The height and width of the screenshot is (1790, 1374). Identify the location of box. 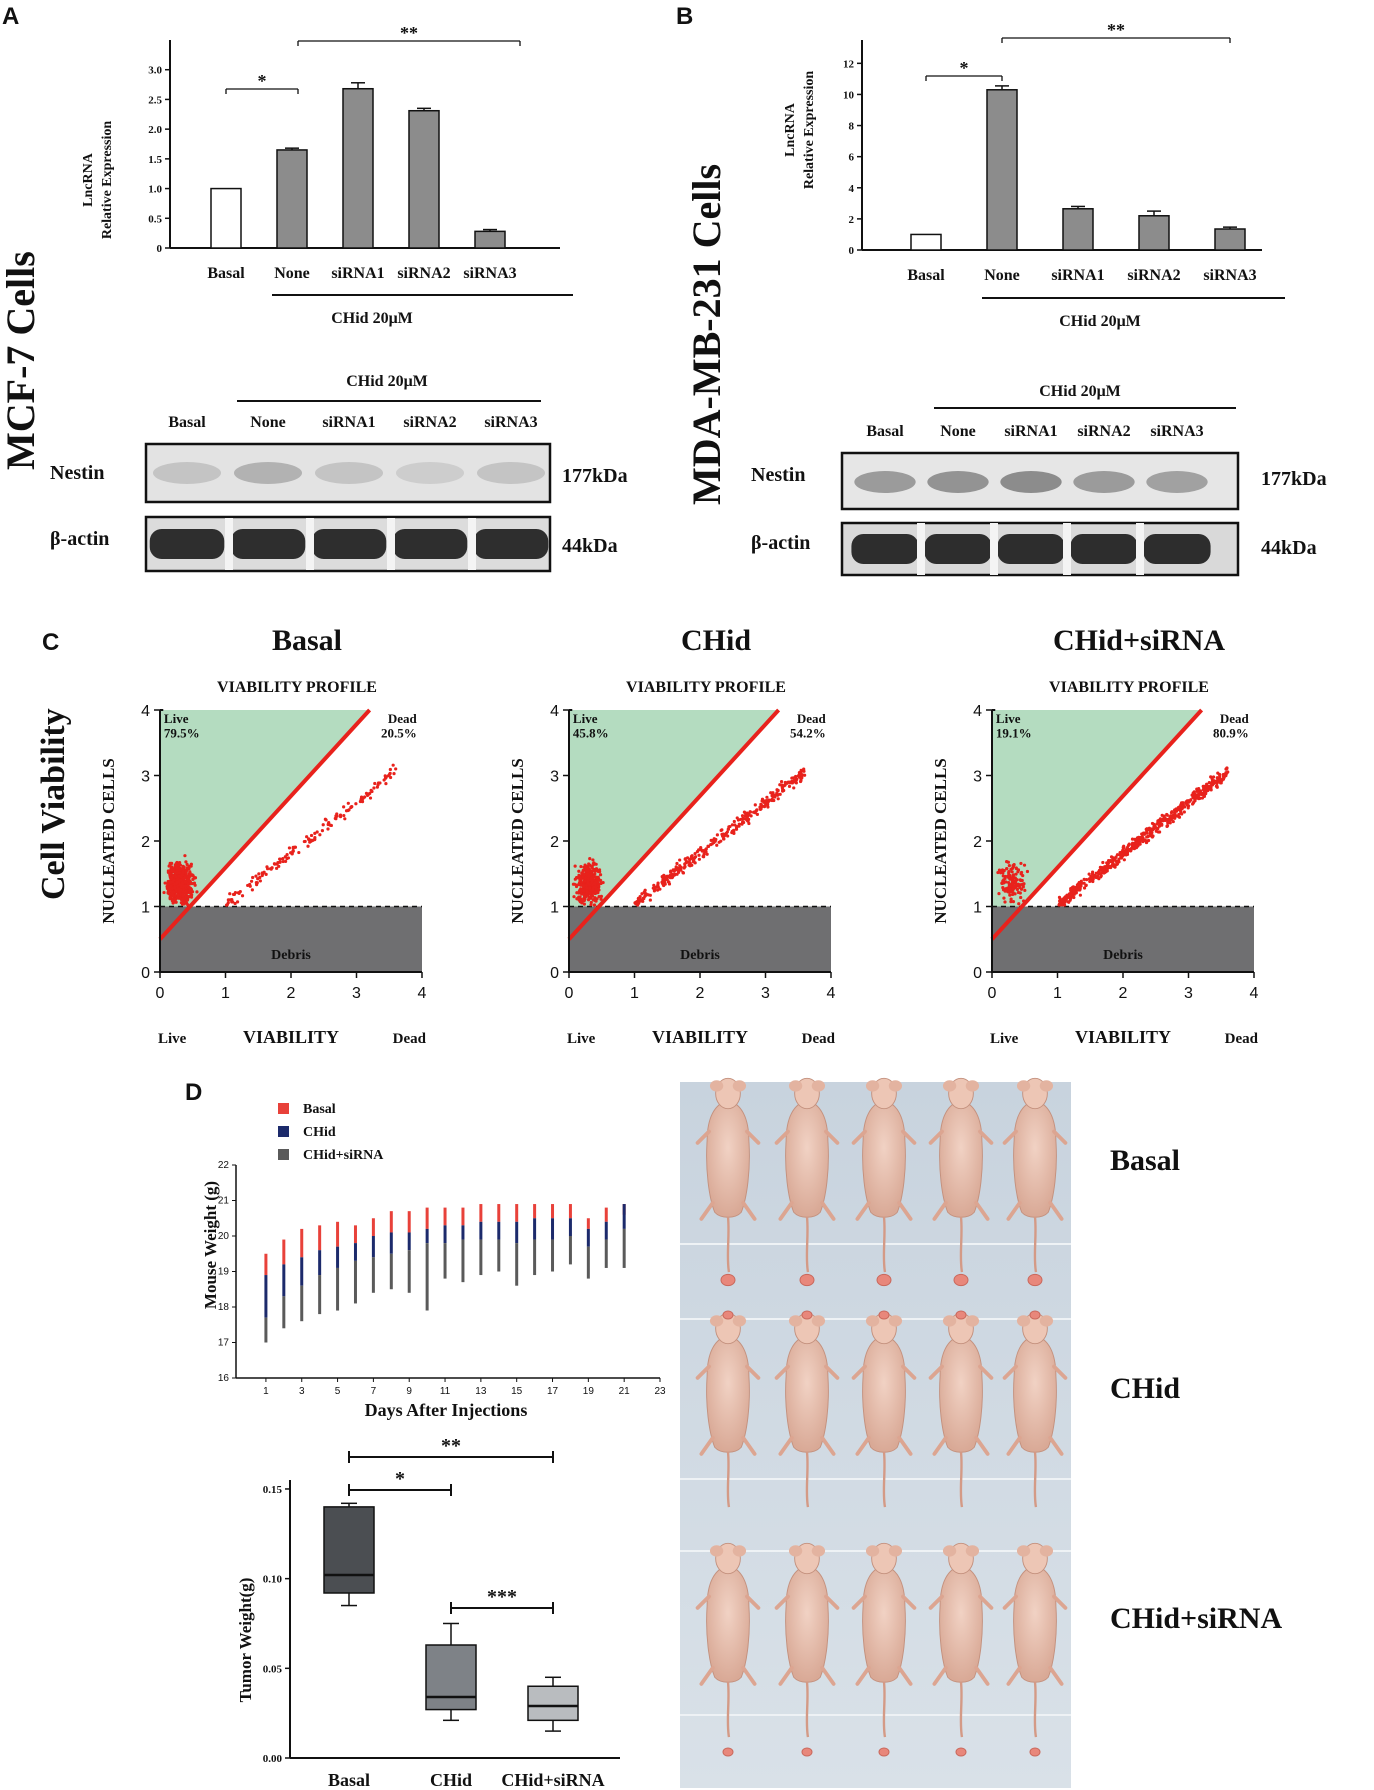
(349, 1550).